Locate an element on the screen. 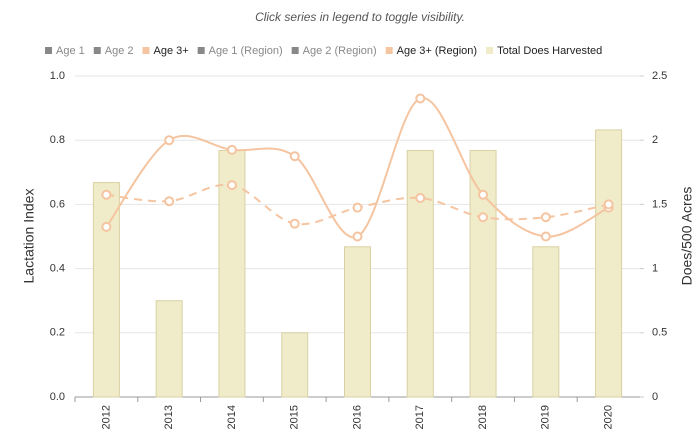 Image resolution: width=694 pixels, height=439 pixels. y-axis-label: Lactation Index is located at coordinates (29, 236).